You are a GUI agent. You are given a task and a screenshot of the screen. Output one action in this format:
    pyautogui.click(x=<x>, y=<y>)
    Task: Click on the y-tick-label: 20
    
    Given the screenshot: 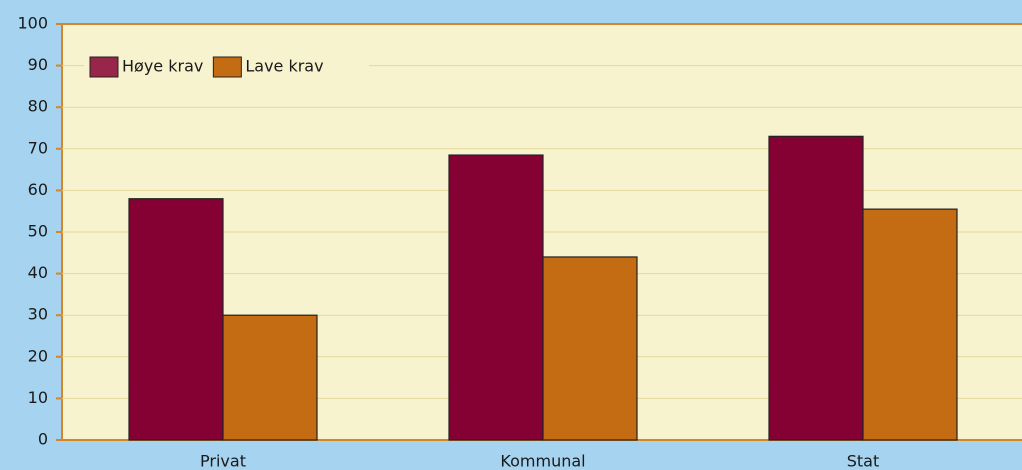 What is the action you would take?
    pyautogui.click(x=38, y=355)
    